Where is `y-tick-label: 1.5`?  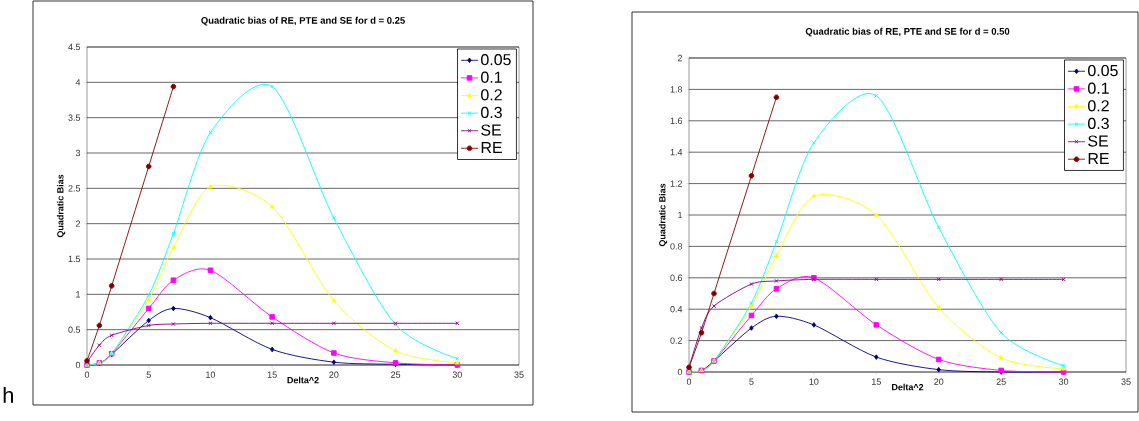
y-tick-label: 1.5 is located at coordinates (74, 259).